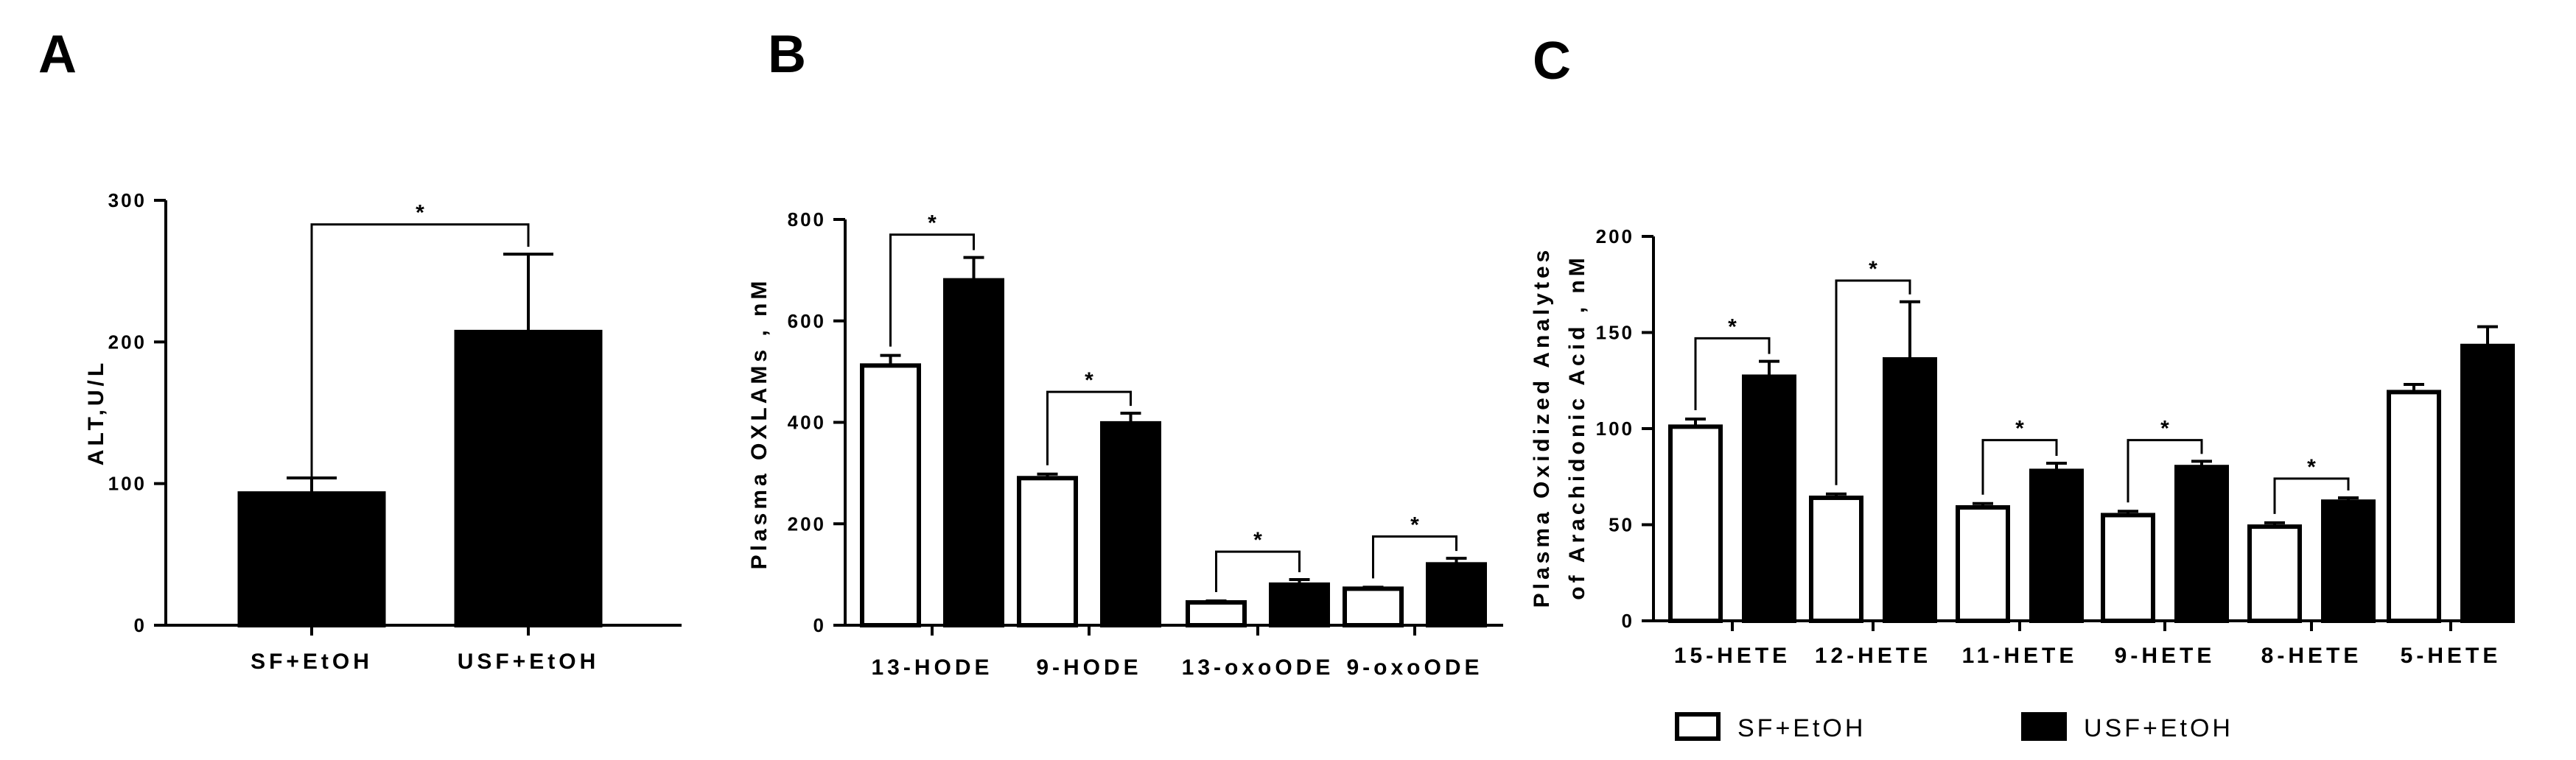 This screenshot has height=760, width=2576. Describe the element at coordinates (57, 54) in the screenshot. I see `panel-letter-a: A` at that location.